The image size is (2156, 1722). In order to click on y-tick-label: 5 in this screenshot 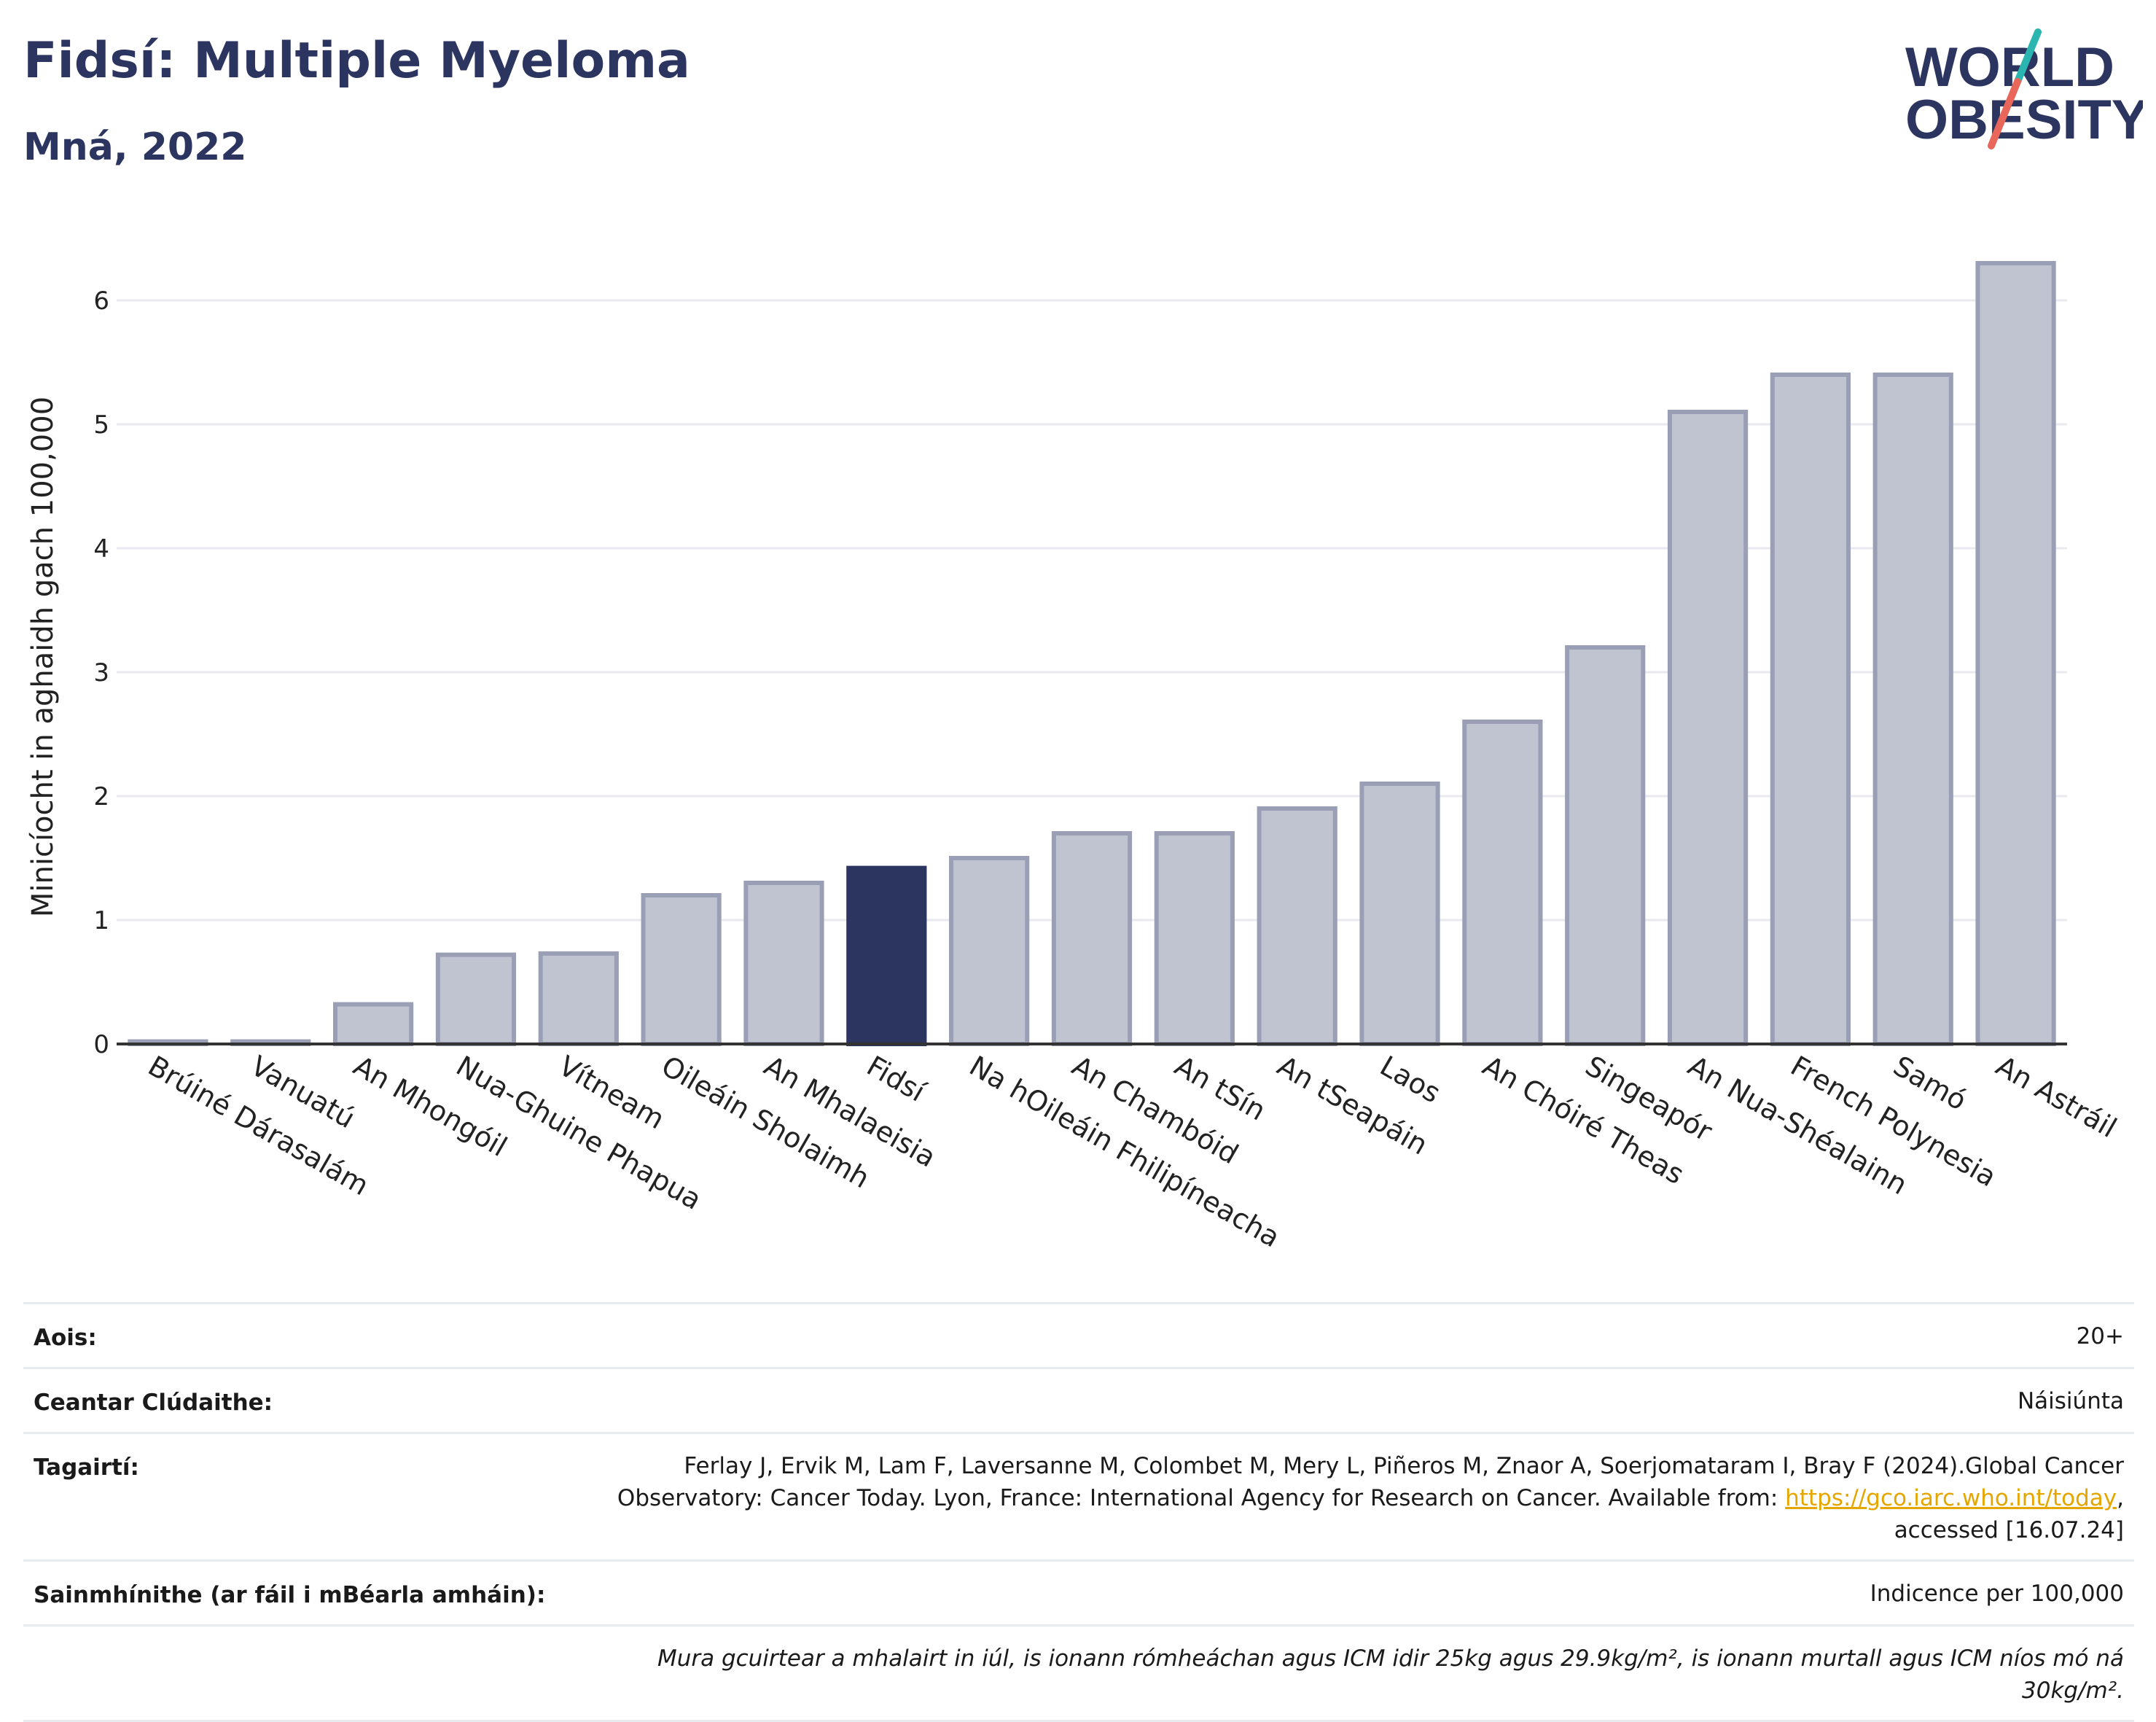, I will do `click(101, 425)`.